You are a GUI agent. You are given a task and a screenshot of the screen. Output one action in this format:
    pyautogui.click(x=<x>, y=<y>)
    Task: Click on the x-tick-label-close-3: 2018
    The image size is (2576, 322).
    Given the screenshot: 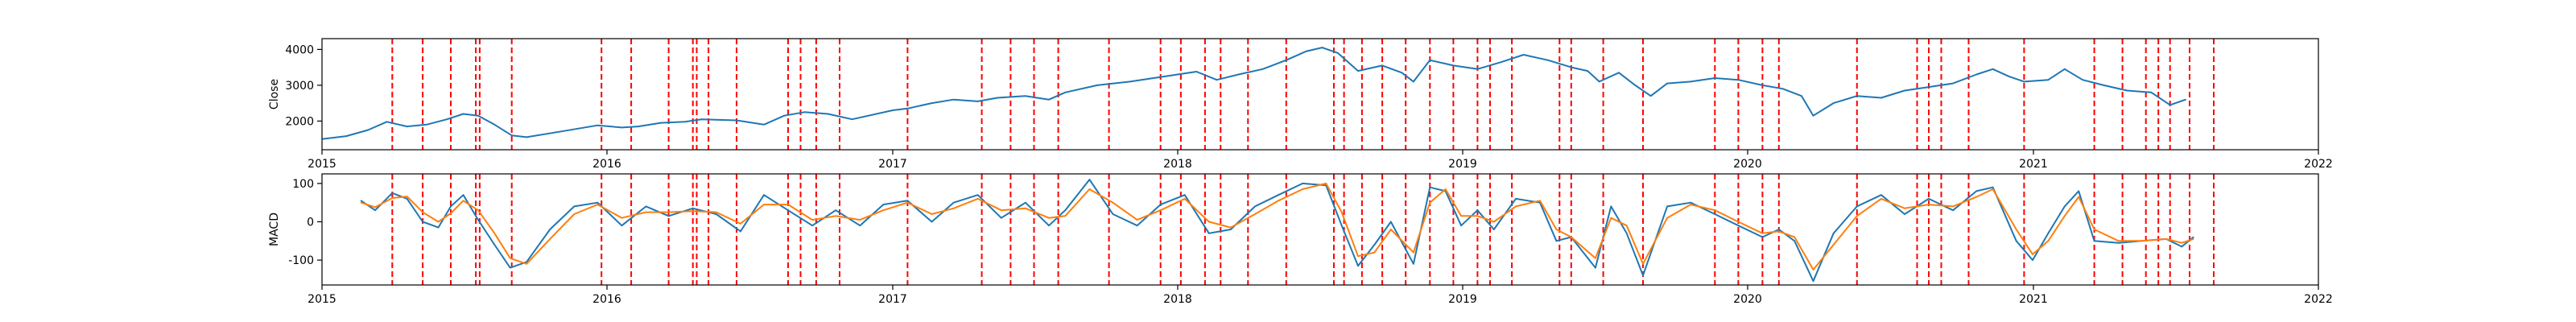 What is the action you would take?
    pyautogui.click(x=1177, y=164)
    